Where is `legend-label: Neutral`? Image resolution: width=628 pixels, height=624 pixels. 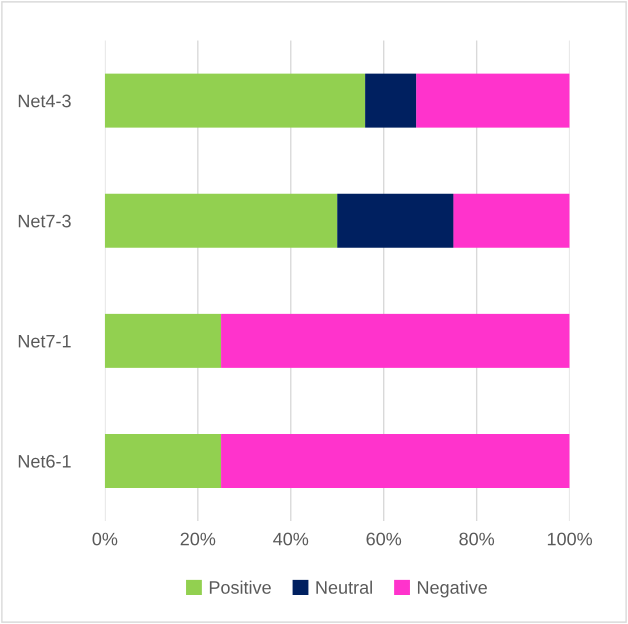
legend-label: Neutral is located at coordinates (344, 587).